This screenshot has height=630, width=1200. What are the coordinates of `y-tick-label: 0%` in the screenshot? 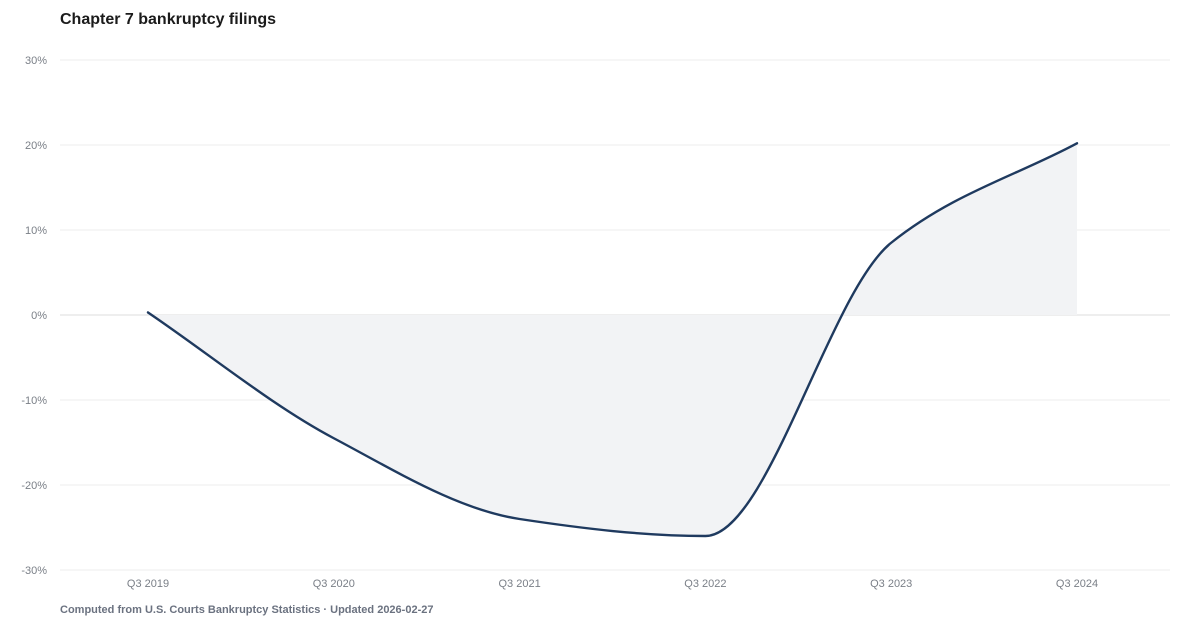 It's located at (39, 316).